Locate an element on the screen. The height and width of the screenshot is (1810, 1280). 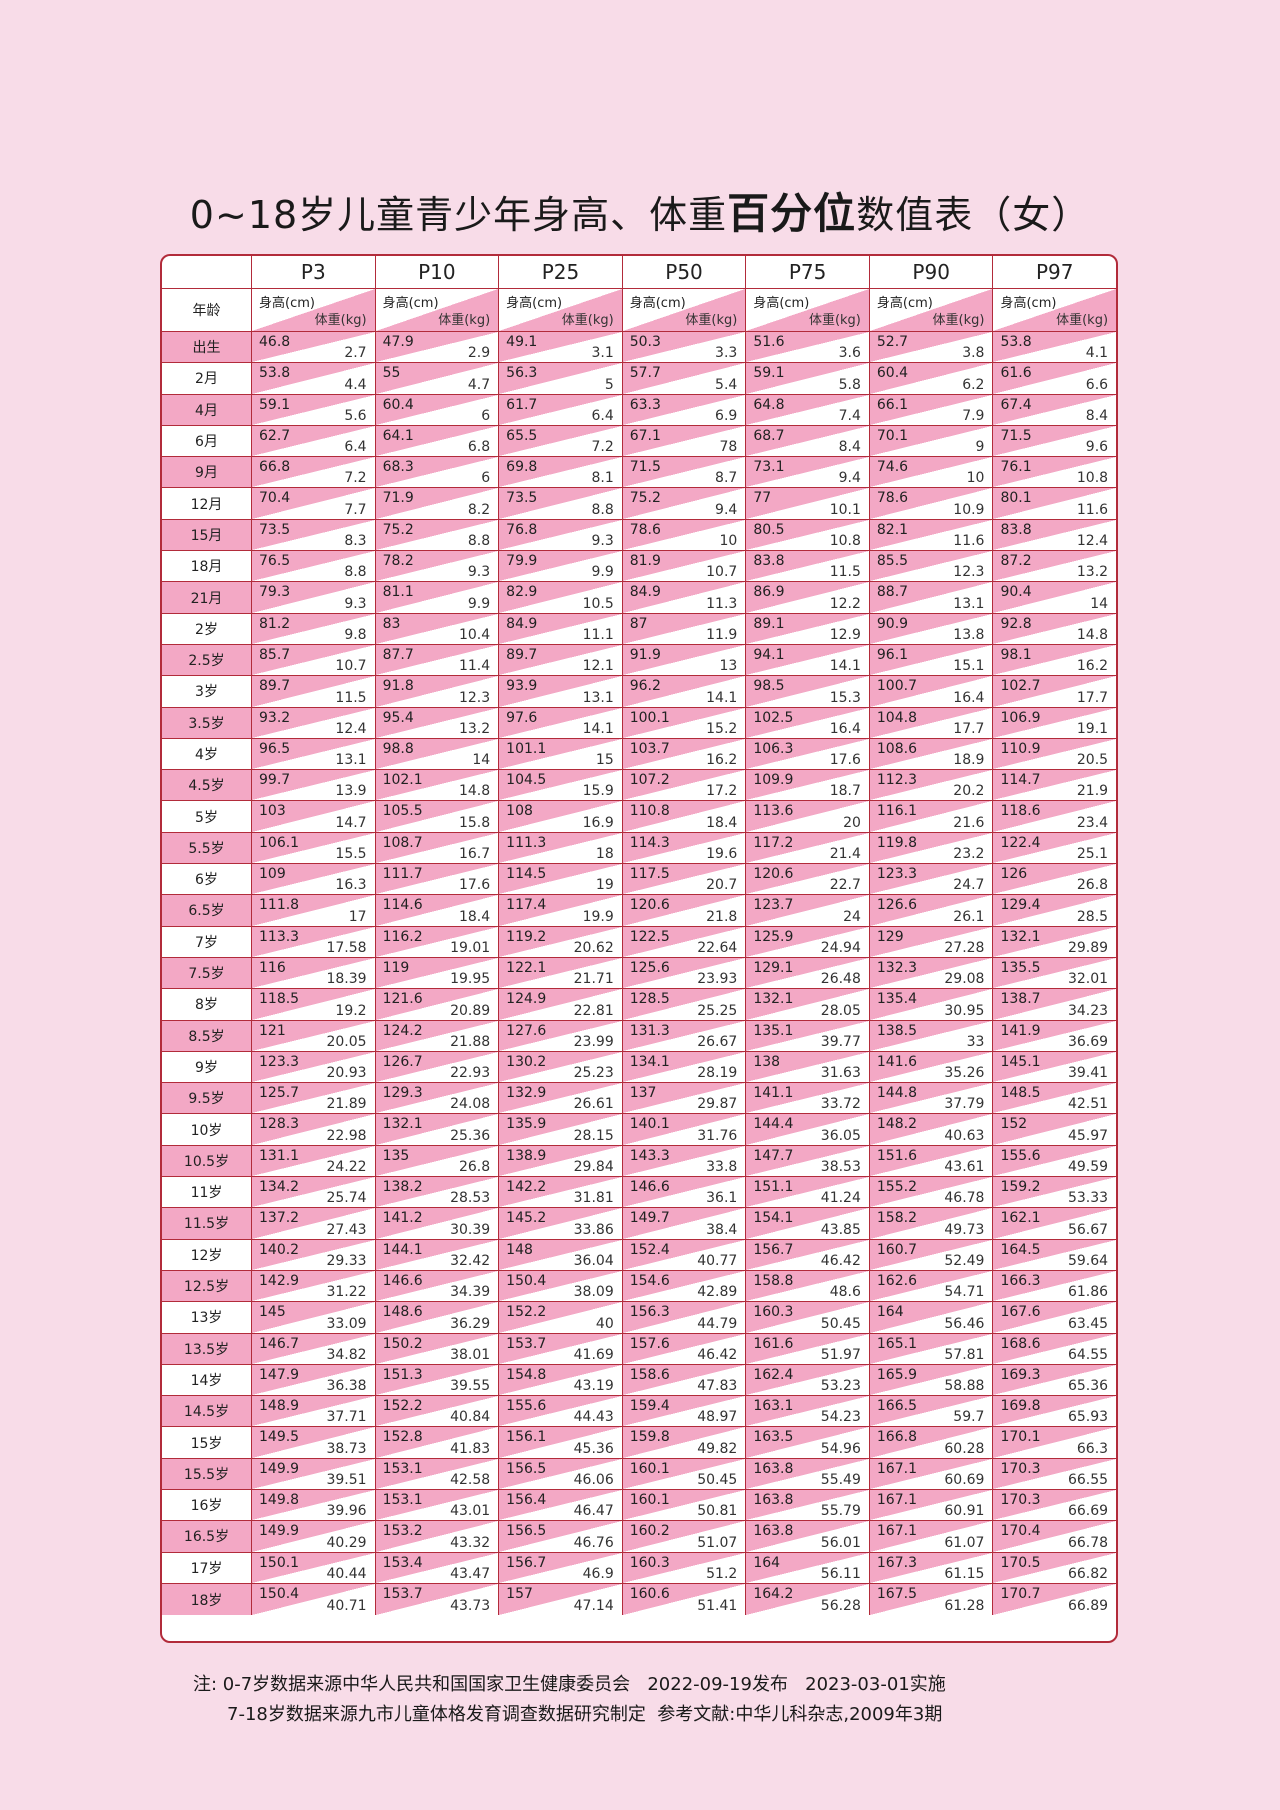
value-cell: 59.1 5.8 is located at coordinates (808, 378).